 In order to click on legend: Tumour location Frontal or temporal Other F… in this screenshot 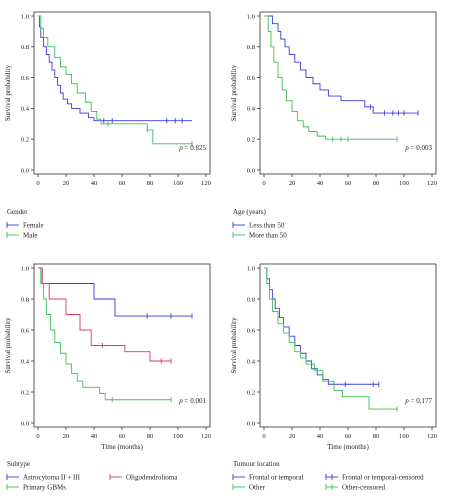, I will do `click(328, 476)`.